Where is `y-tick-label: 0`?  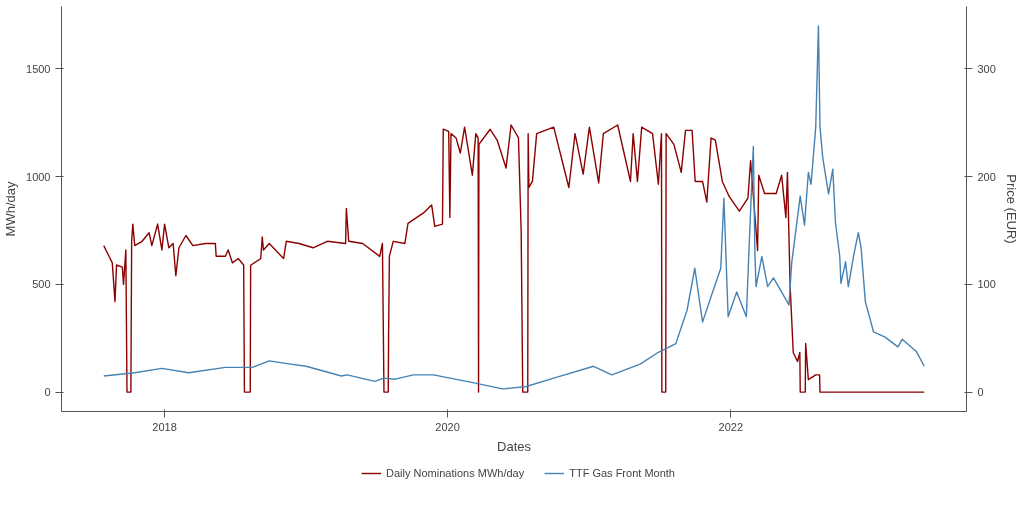 y-tick-label: 0 is located at coordinates (47, 392).